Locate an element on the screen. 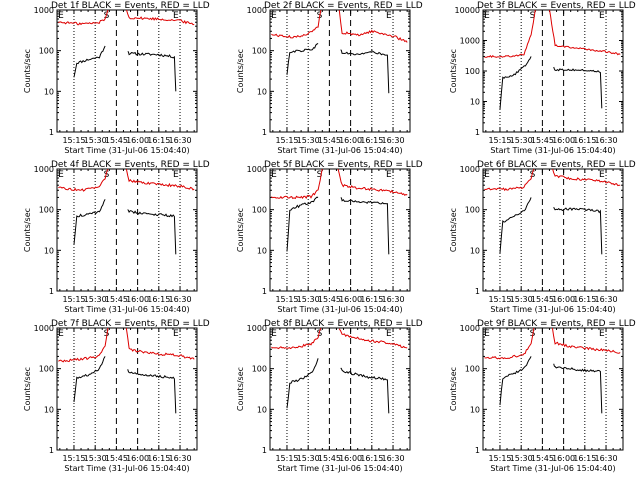  panel-title: Det 2f BLACK = Events, RED = LLD is located at coordinates (343, 6).